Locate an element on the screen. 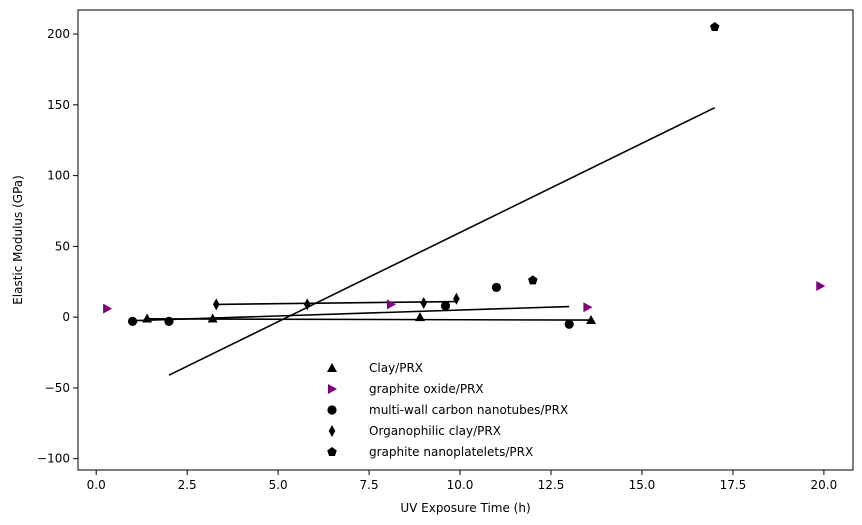  x-tick-label: 7.5 is located at coordinates (369, 485).